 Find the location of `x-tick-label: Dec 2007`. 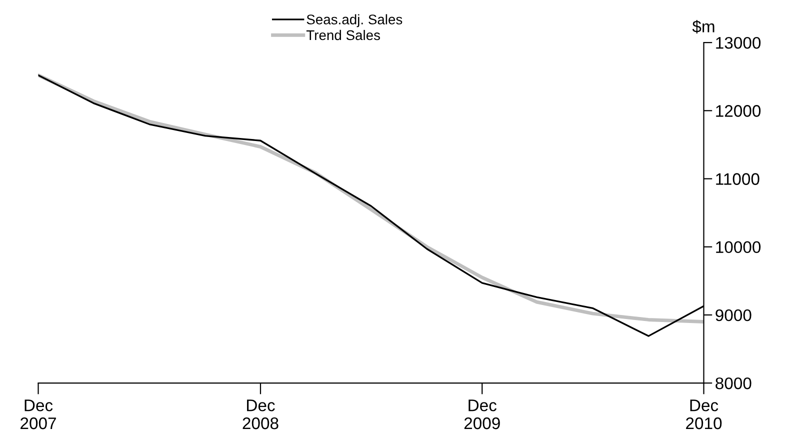

x-tick-label: Dec 2007 is located at coordinates (38, 415).